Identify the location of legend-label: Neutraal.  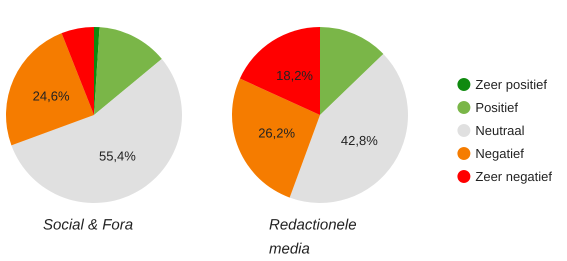
(500, 130).